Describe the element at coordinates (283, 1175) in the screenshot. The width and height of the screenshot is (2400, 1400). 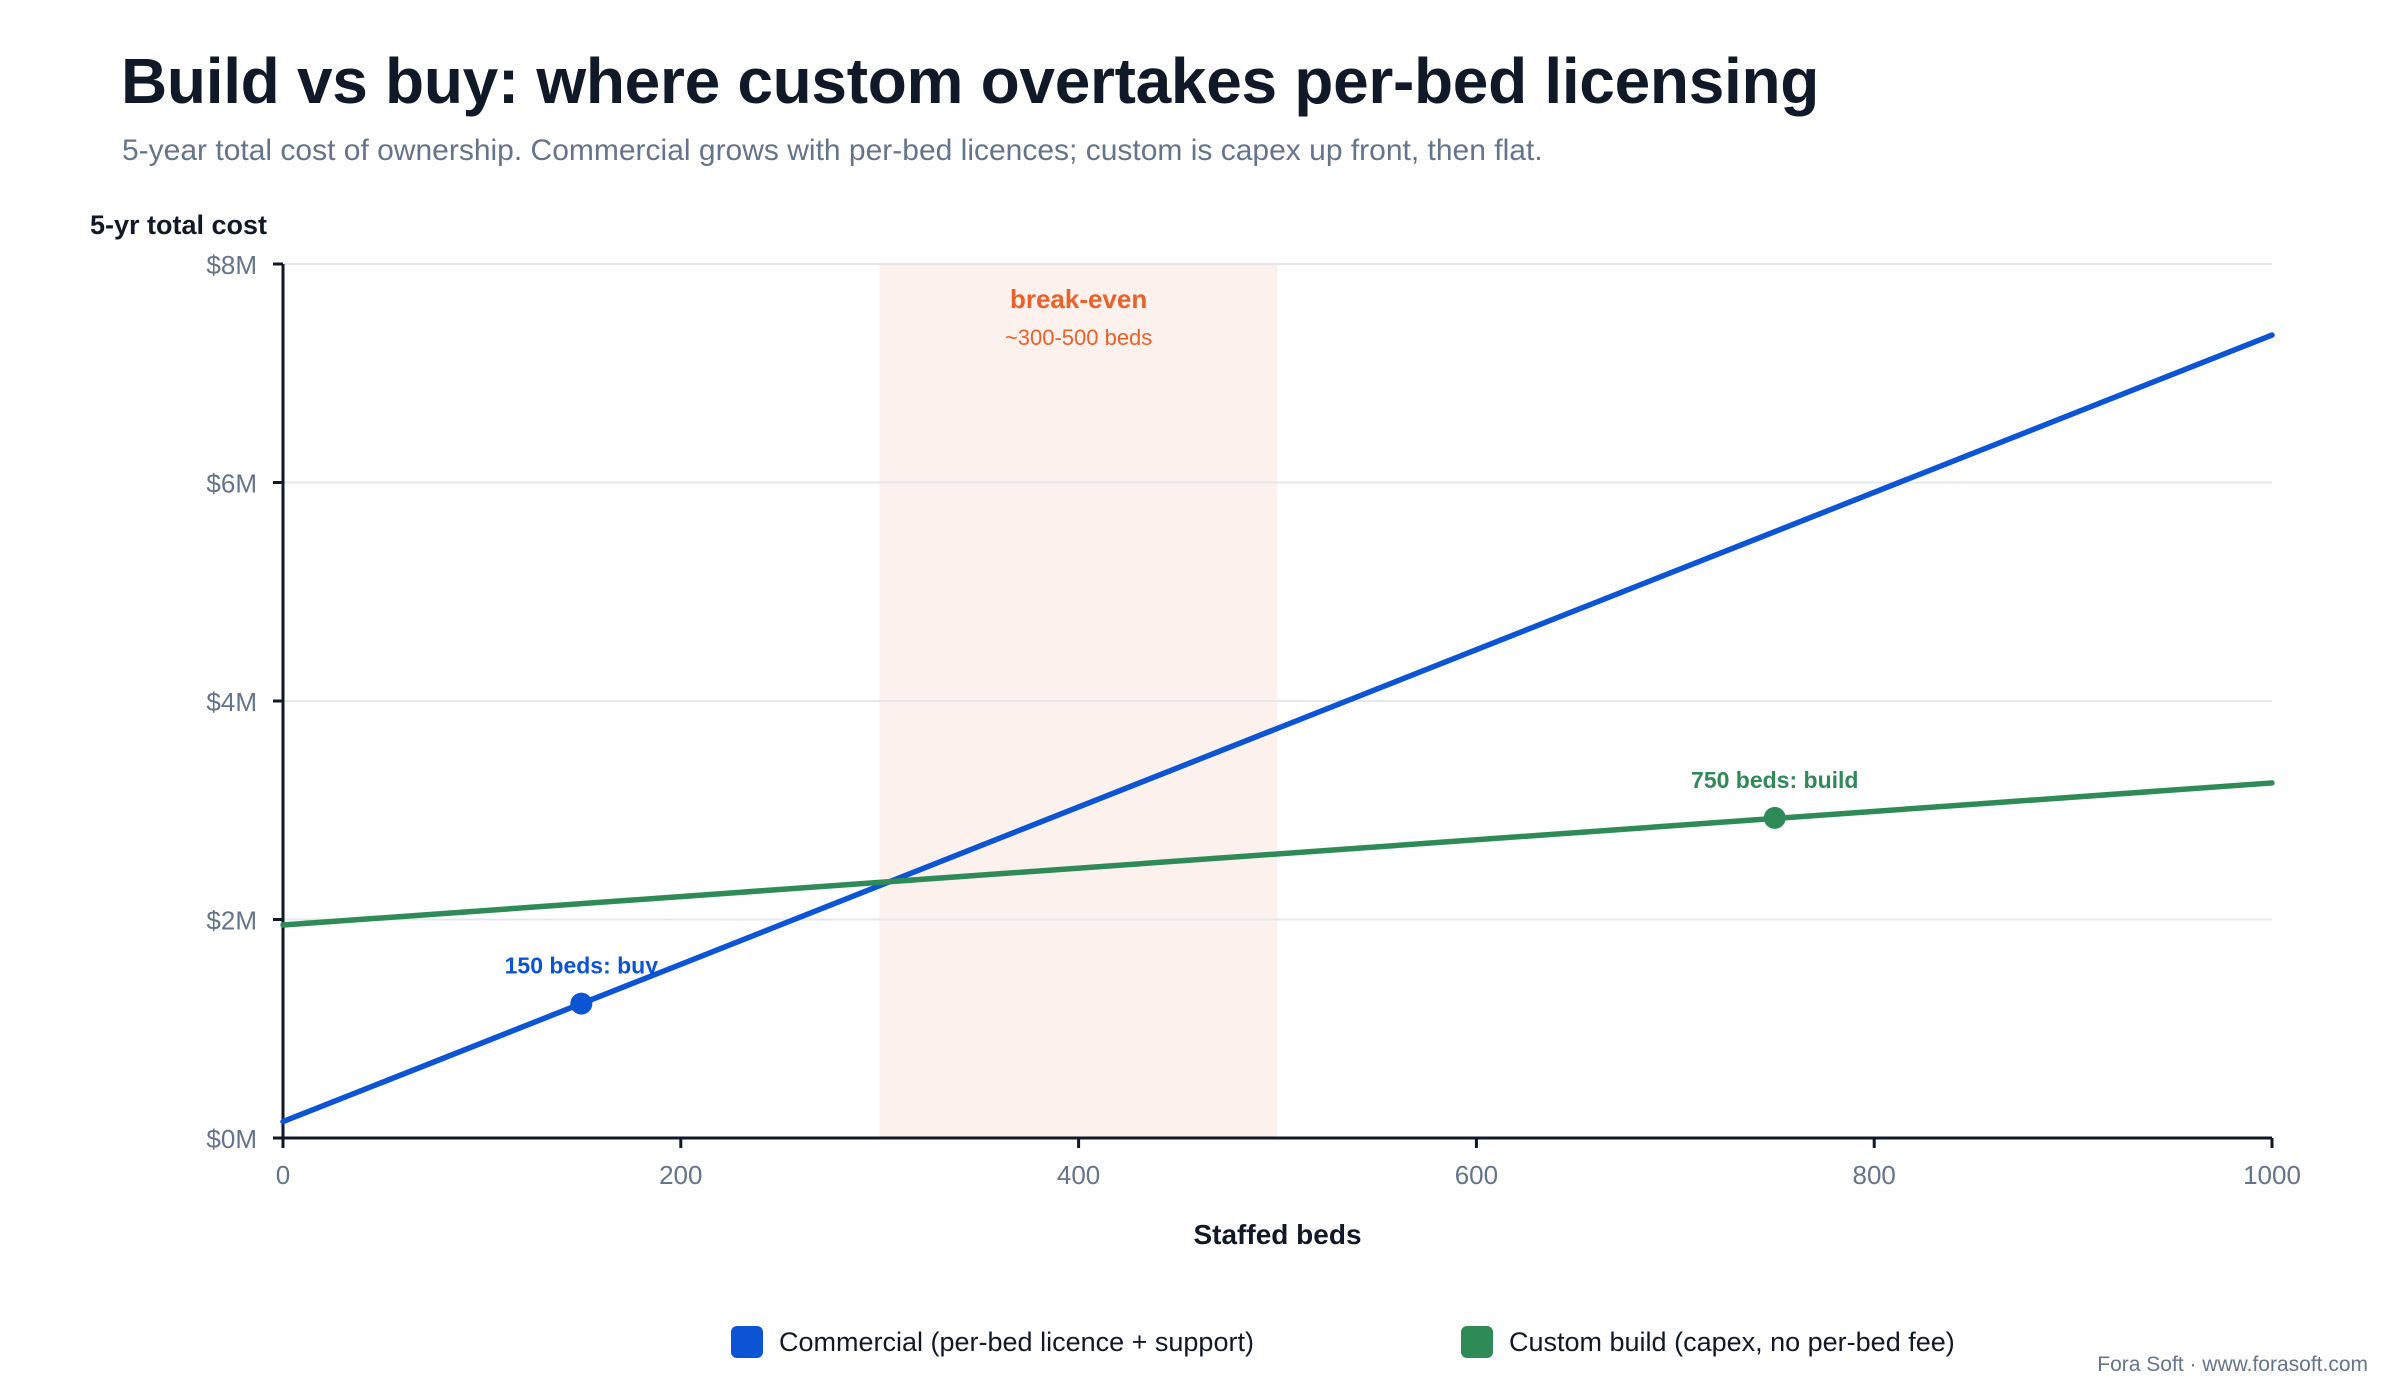
I see `x-tick-label-0: 0` at that location.